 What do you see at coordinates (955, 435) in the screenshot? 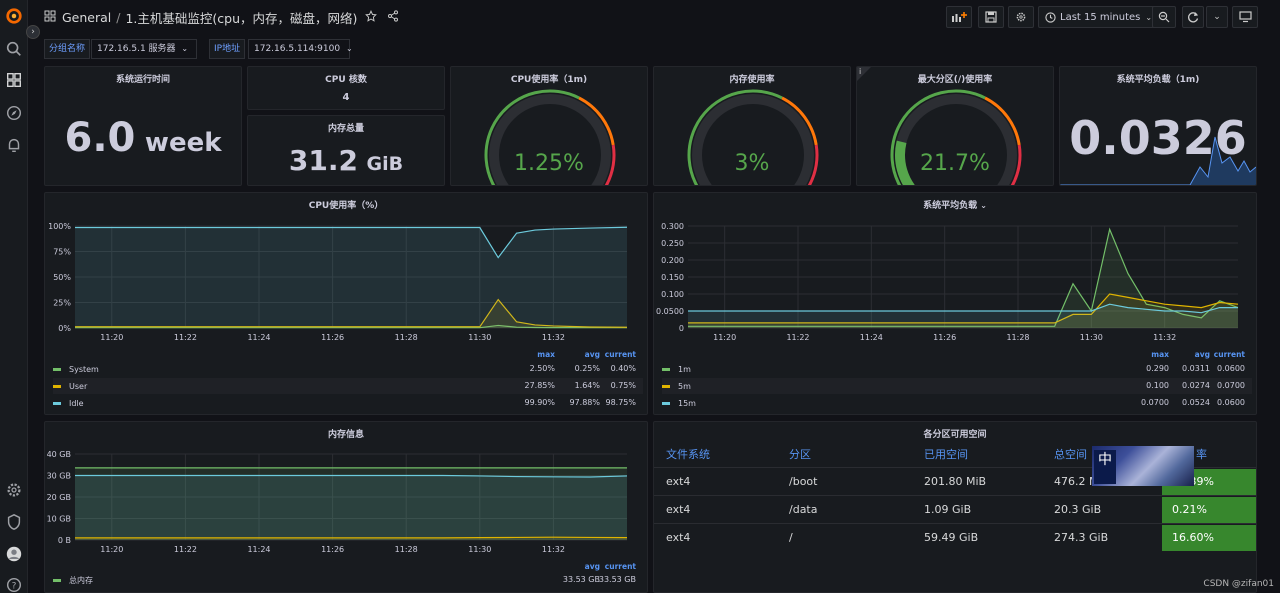
I see `panel-title: 各分区可用空间` at bounding box center [955, 435].